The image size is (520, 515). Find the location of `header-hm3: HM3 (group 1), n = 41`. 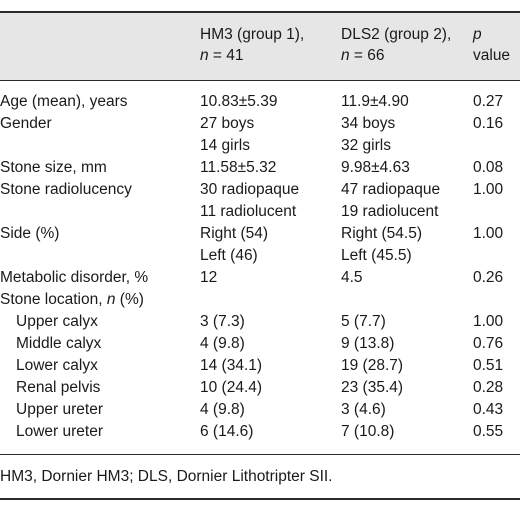

header-hm3: HM3 (group 1), n = 41 is located at coordinates (252, 45).